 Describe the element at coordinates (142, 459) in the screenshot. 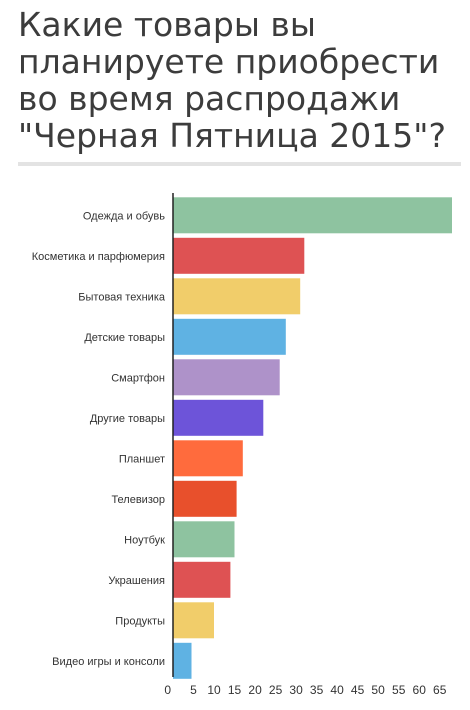

I see `category-label: Планшет` at that location.